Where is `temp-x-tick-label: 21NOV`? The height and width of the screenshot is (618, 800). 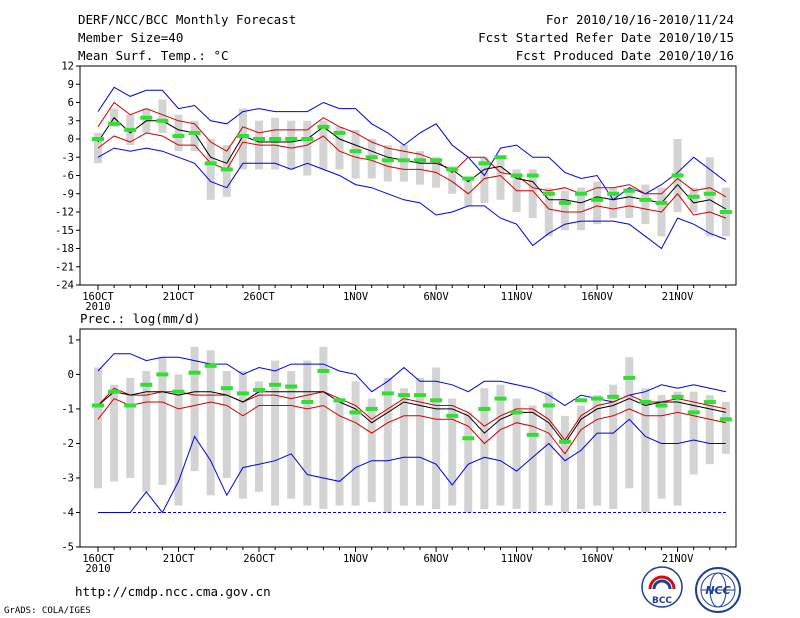
temp-x-tick-label: 21NOV is located at coordinates (678, 297).